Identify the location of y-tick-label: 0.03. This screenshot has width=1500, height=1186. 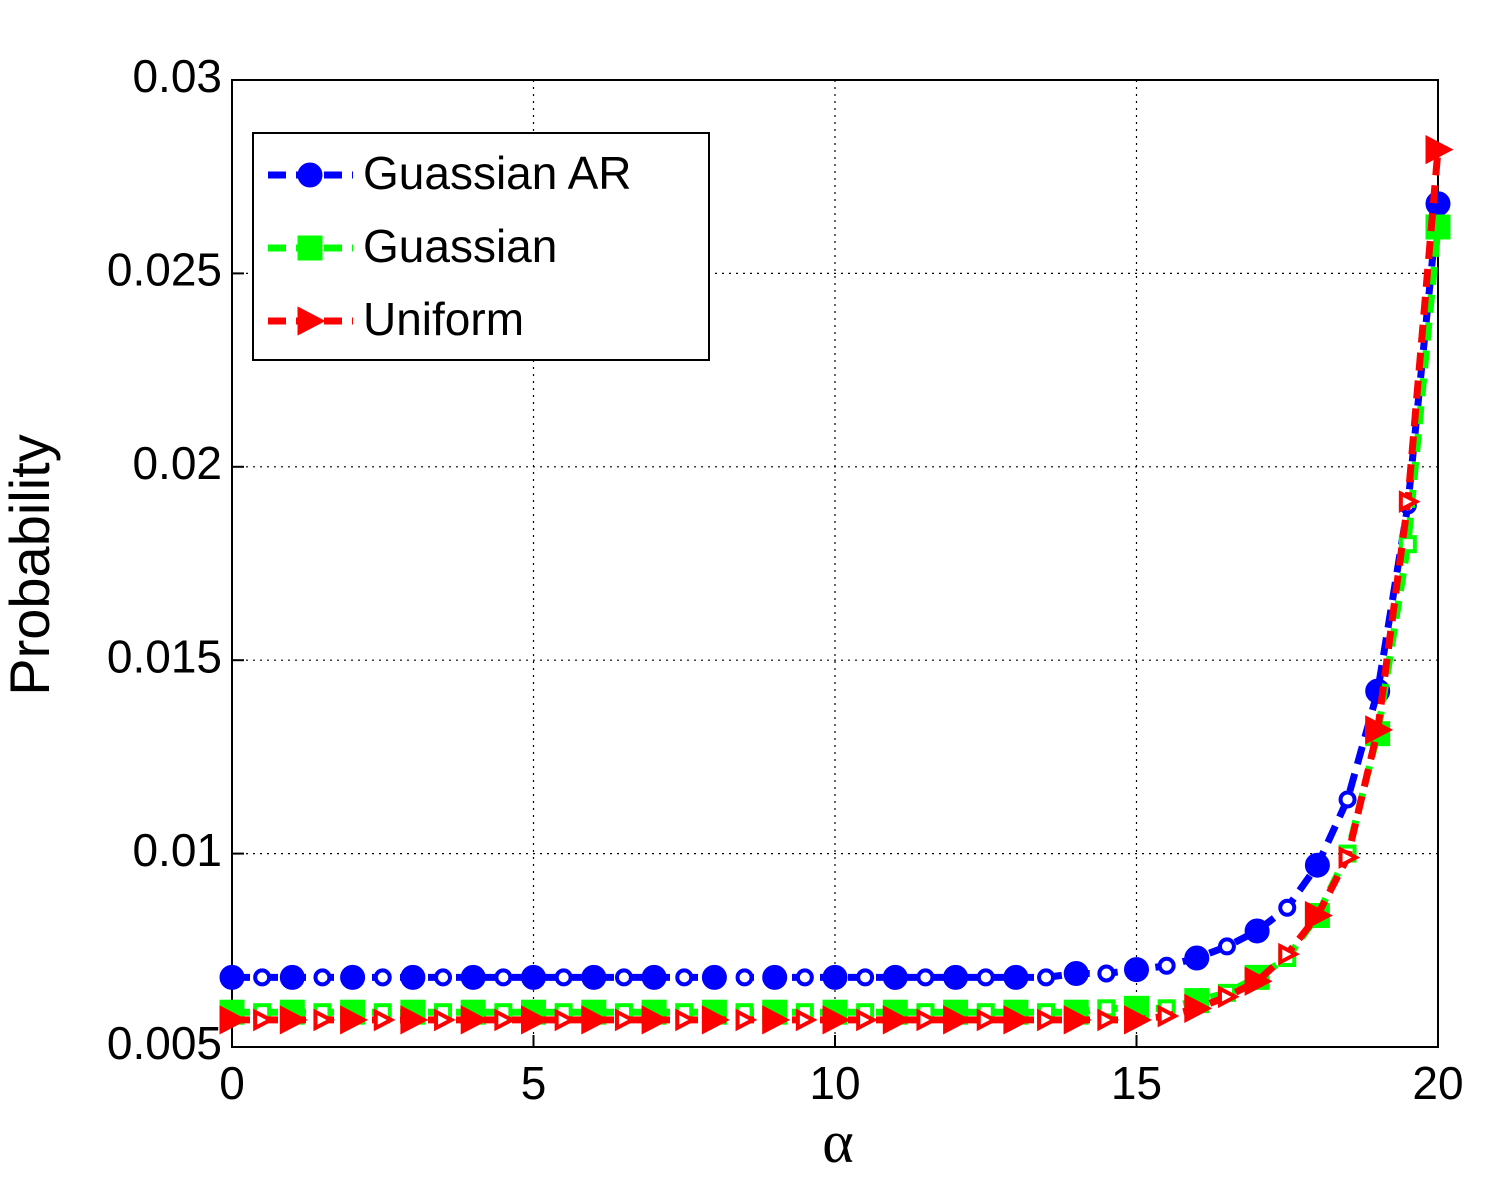
(177, 76).